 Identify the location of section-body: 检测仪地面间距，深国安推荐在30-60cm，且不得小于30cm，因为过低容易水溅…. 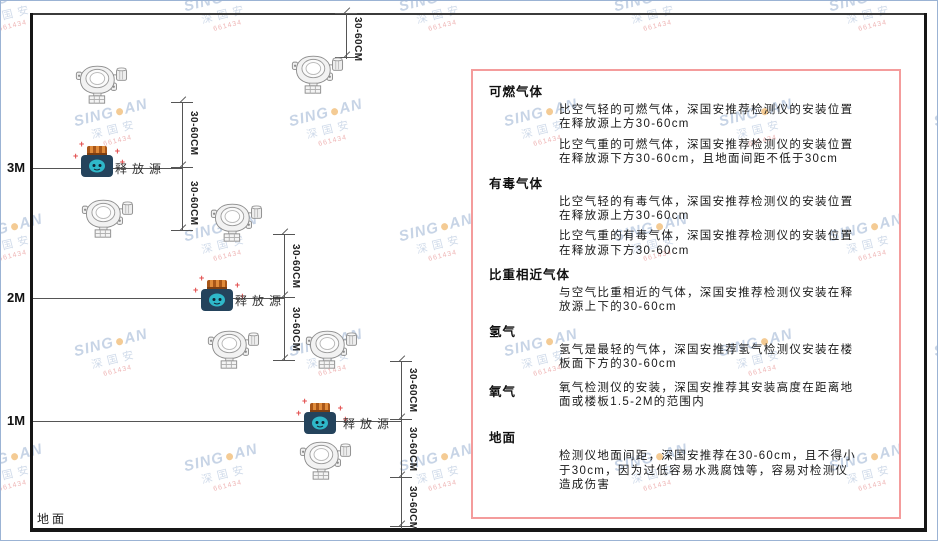
(686, 470).